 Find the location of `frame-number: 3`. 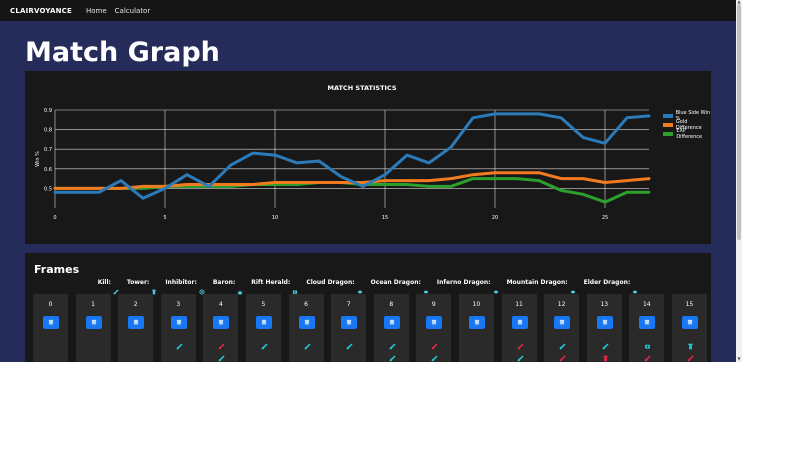

frame-number: 3 is located at coordinates (178, 304).